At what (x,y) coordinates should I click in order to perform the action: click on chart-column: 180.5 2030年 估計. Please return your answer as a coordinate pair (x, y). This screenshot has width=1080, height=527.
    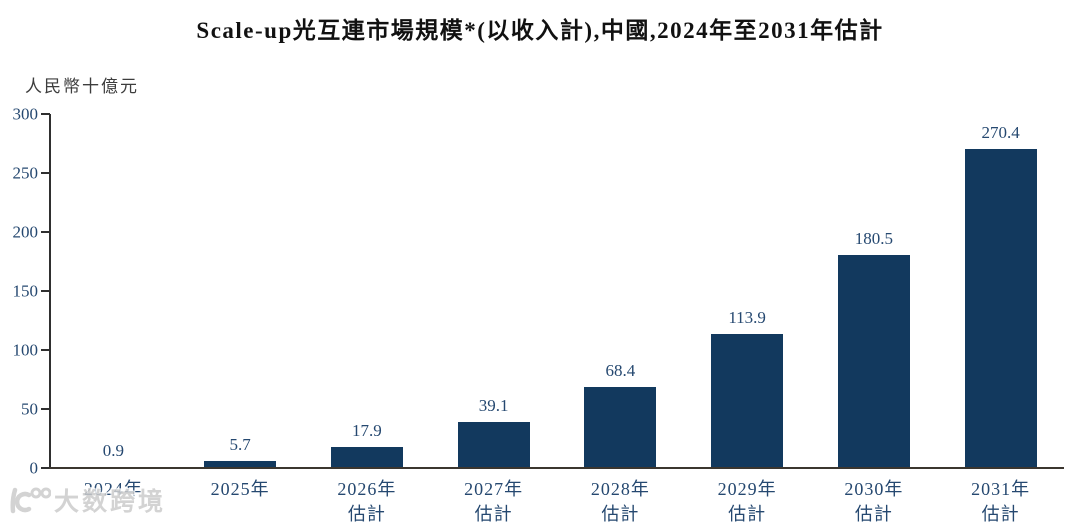
    Looking at the image, I should click on (874, 319).